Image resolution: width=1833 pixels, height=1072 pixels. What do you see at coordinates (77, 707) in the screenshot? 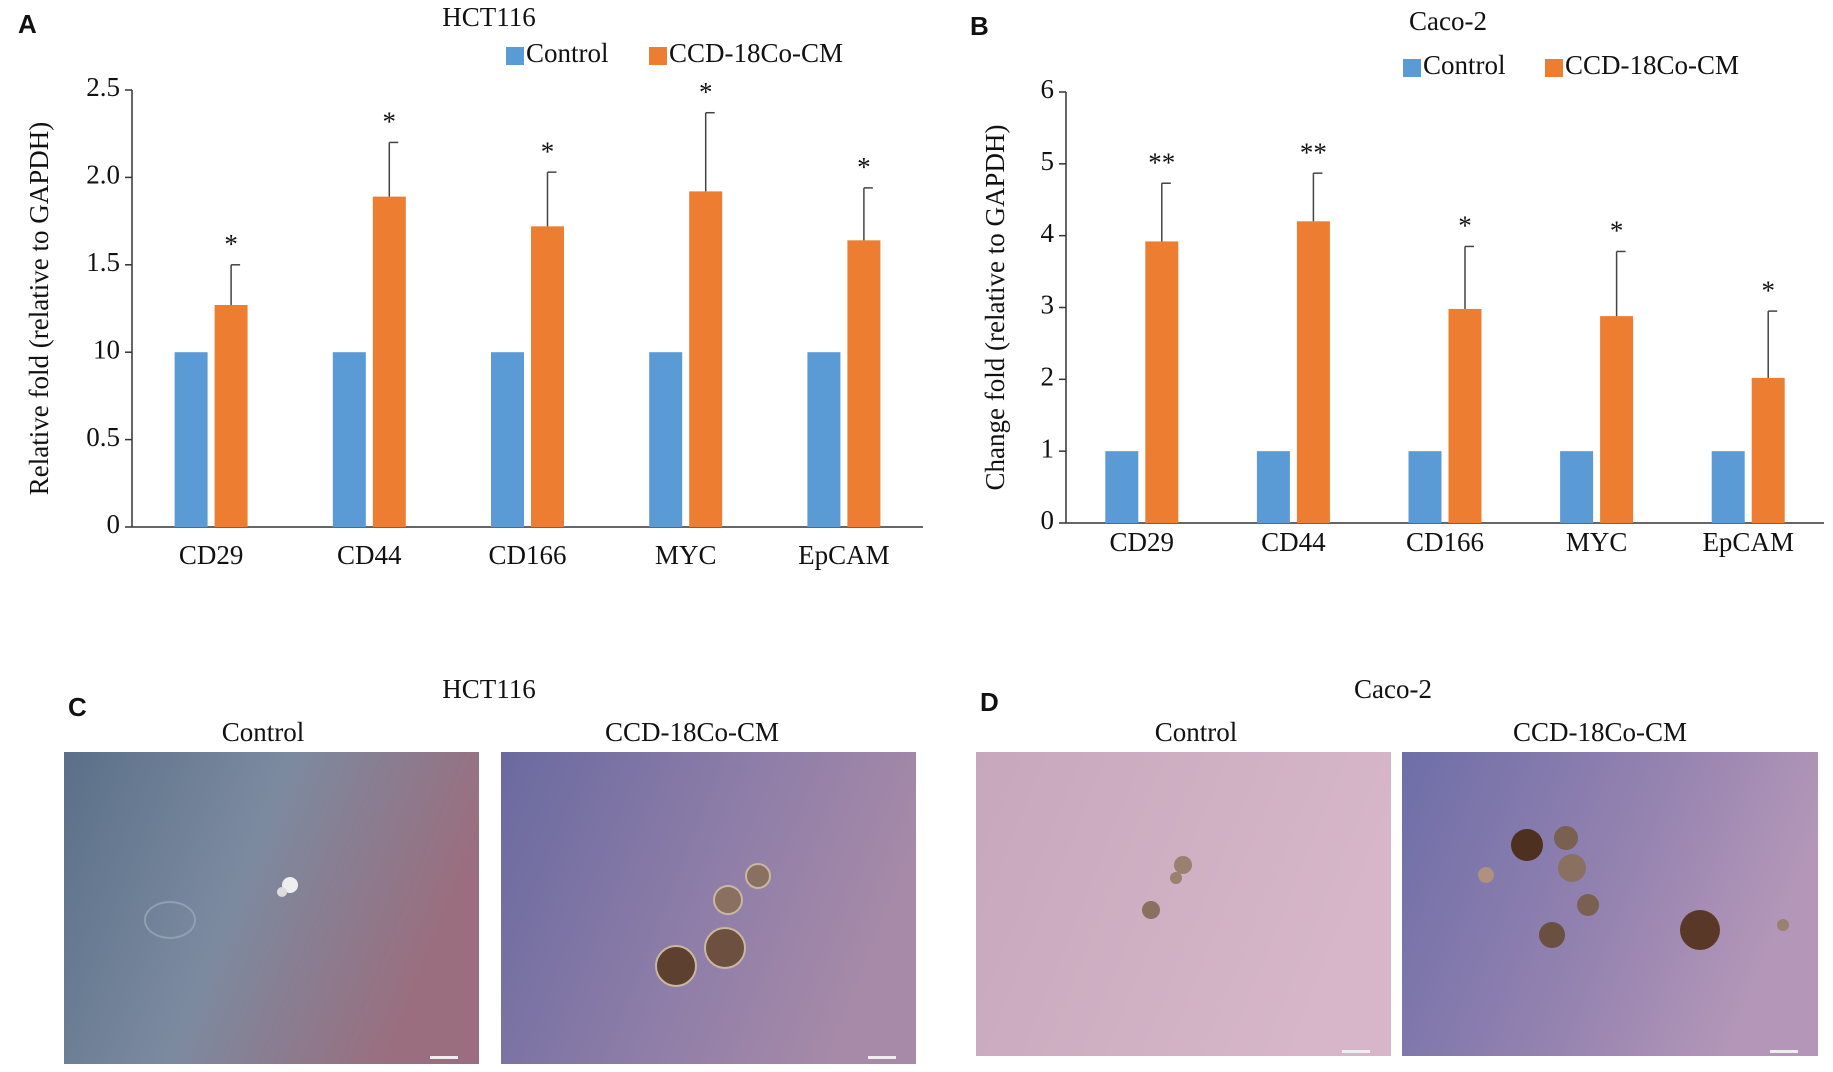
I see `panel-label: C` at bounding box center [77, 707].